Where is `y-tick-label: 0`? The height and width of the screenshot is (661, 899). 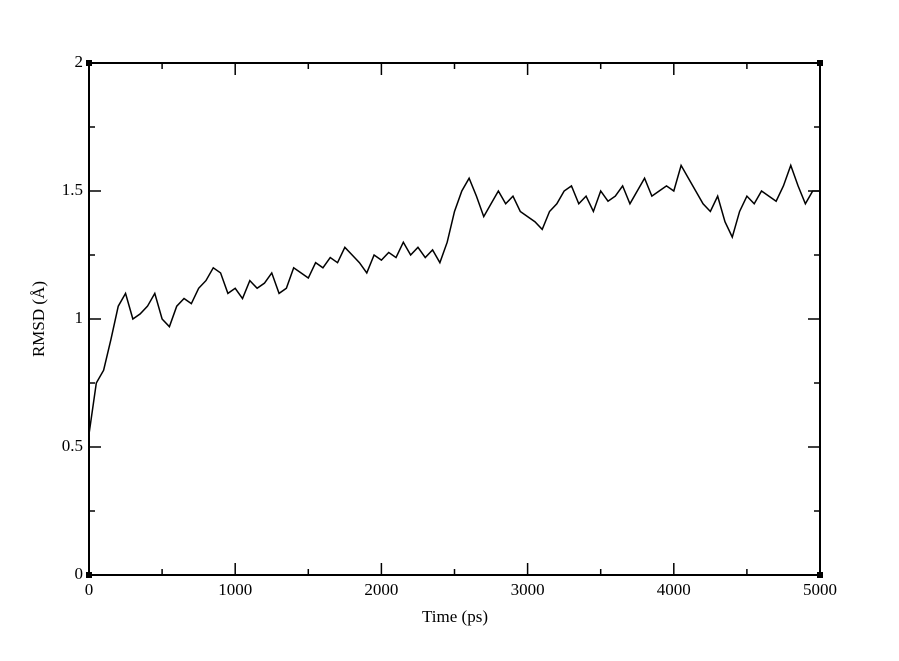 y-tick-label: 0 is located at coordinates (79, 573).